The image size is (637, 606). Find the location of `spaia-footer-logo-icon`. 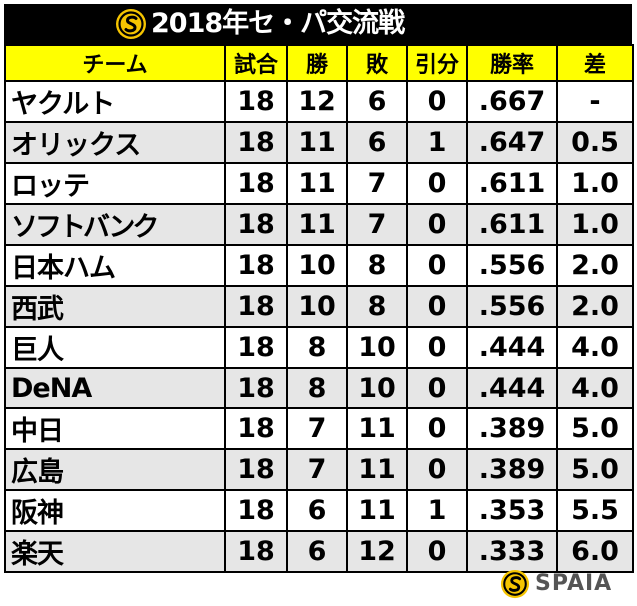

spaia-footer-logo-icon is located at coordinates (515, 584).